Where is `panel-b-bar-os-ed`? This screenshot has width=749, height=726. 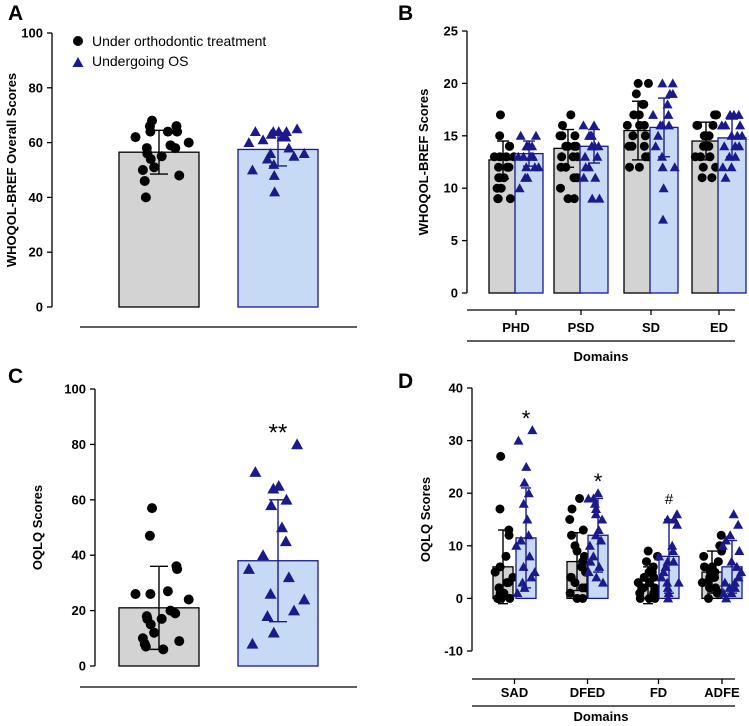
panel-b-bar-os-ed is located at coordinates (732, 215).